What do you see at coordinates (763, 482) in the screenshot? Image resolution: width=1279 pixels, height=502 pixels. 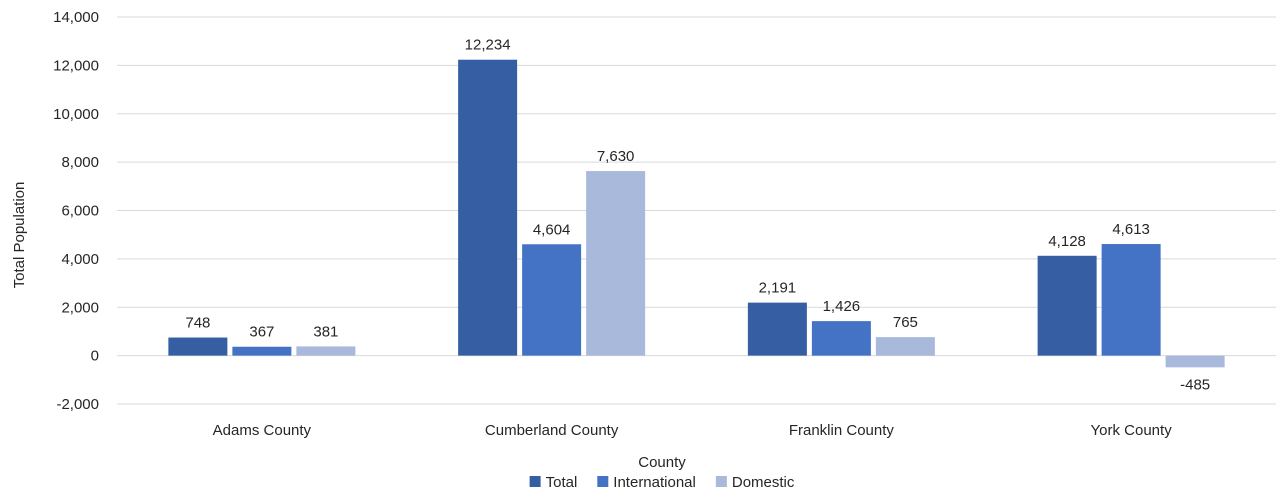 I see `legend-label: Domestic` at bounding box center [763, 482].